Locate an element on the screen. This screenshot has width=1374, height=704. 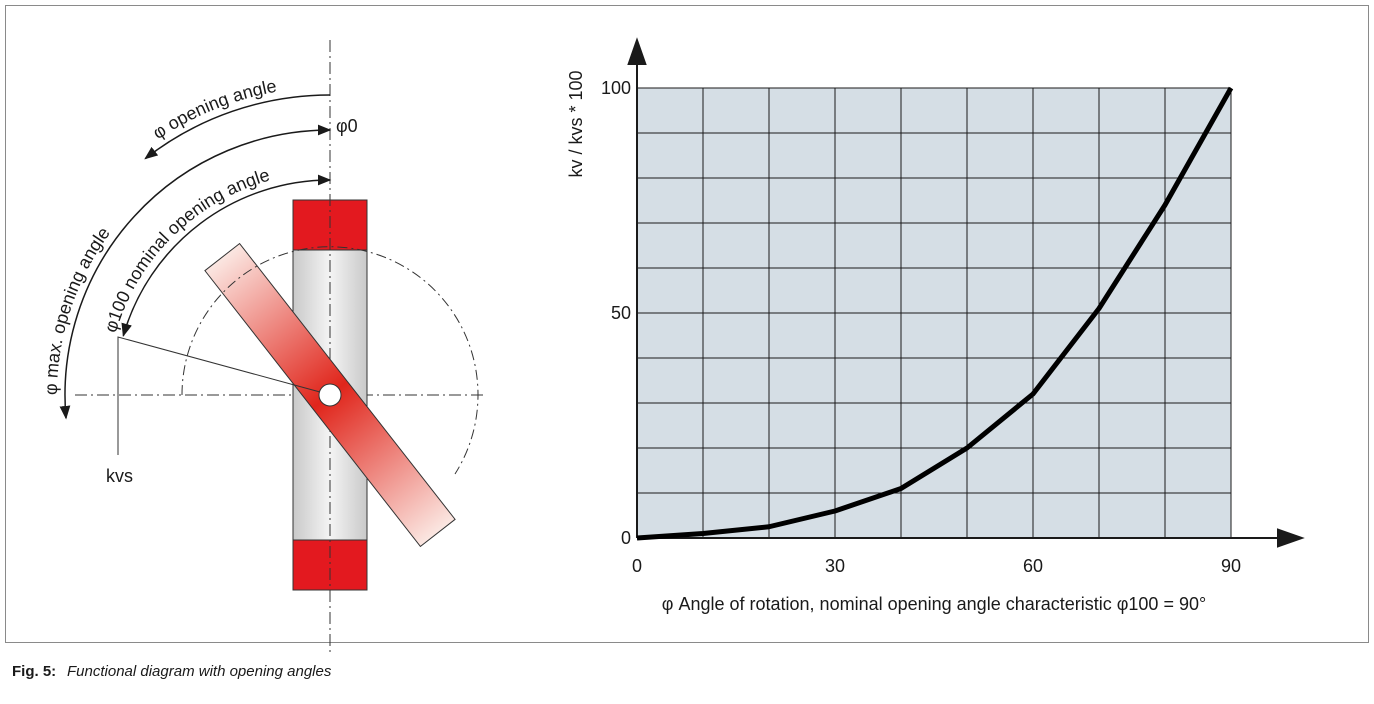
arrow-arc is located at coordinates (226, 256).